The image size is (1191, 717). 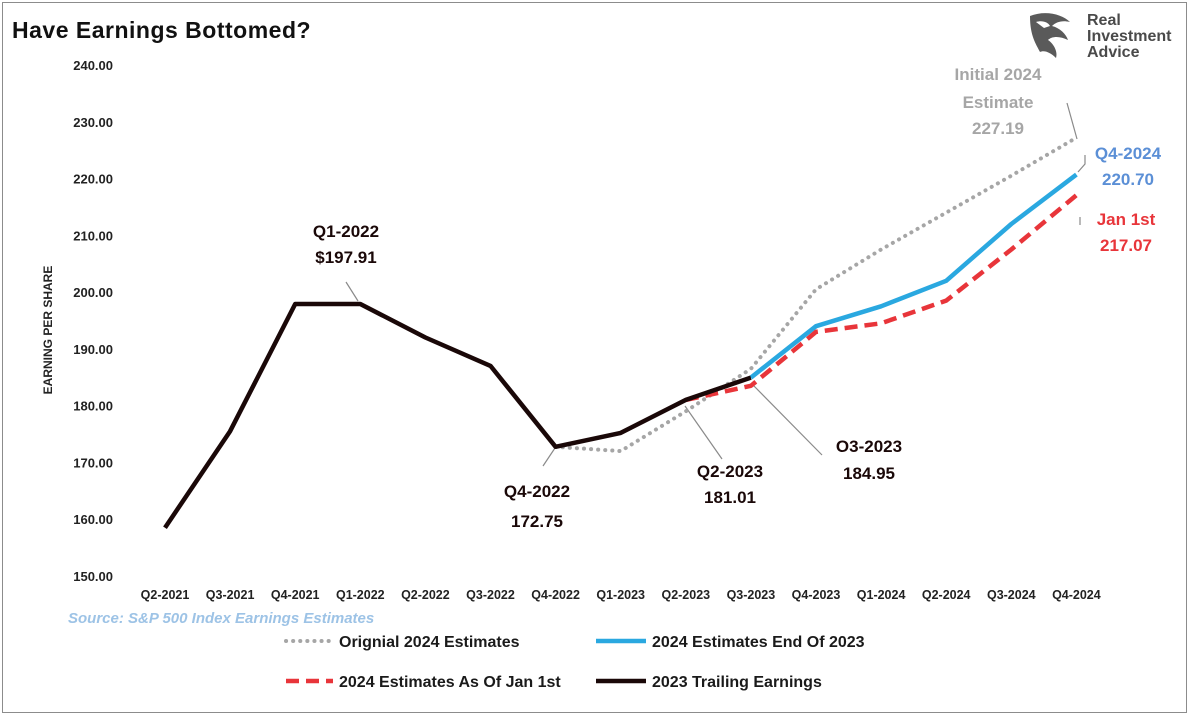 What do you see at coordinates (998, 128) in the screenshot?
I see `annotation-label: 227.19` at bounding box center [998, 128].